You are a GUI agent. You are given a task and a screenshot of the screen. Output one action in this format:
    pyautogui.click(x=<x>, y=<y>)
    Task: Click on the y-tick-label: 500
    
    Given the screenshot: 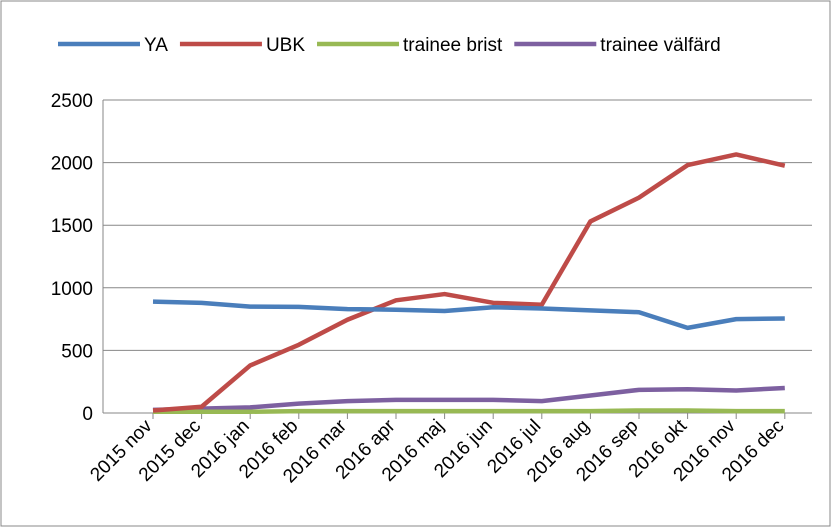 What is the action you would take?
    pyautogui.click(x=77, y=351)
    